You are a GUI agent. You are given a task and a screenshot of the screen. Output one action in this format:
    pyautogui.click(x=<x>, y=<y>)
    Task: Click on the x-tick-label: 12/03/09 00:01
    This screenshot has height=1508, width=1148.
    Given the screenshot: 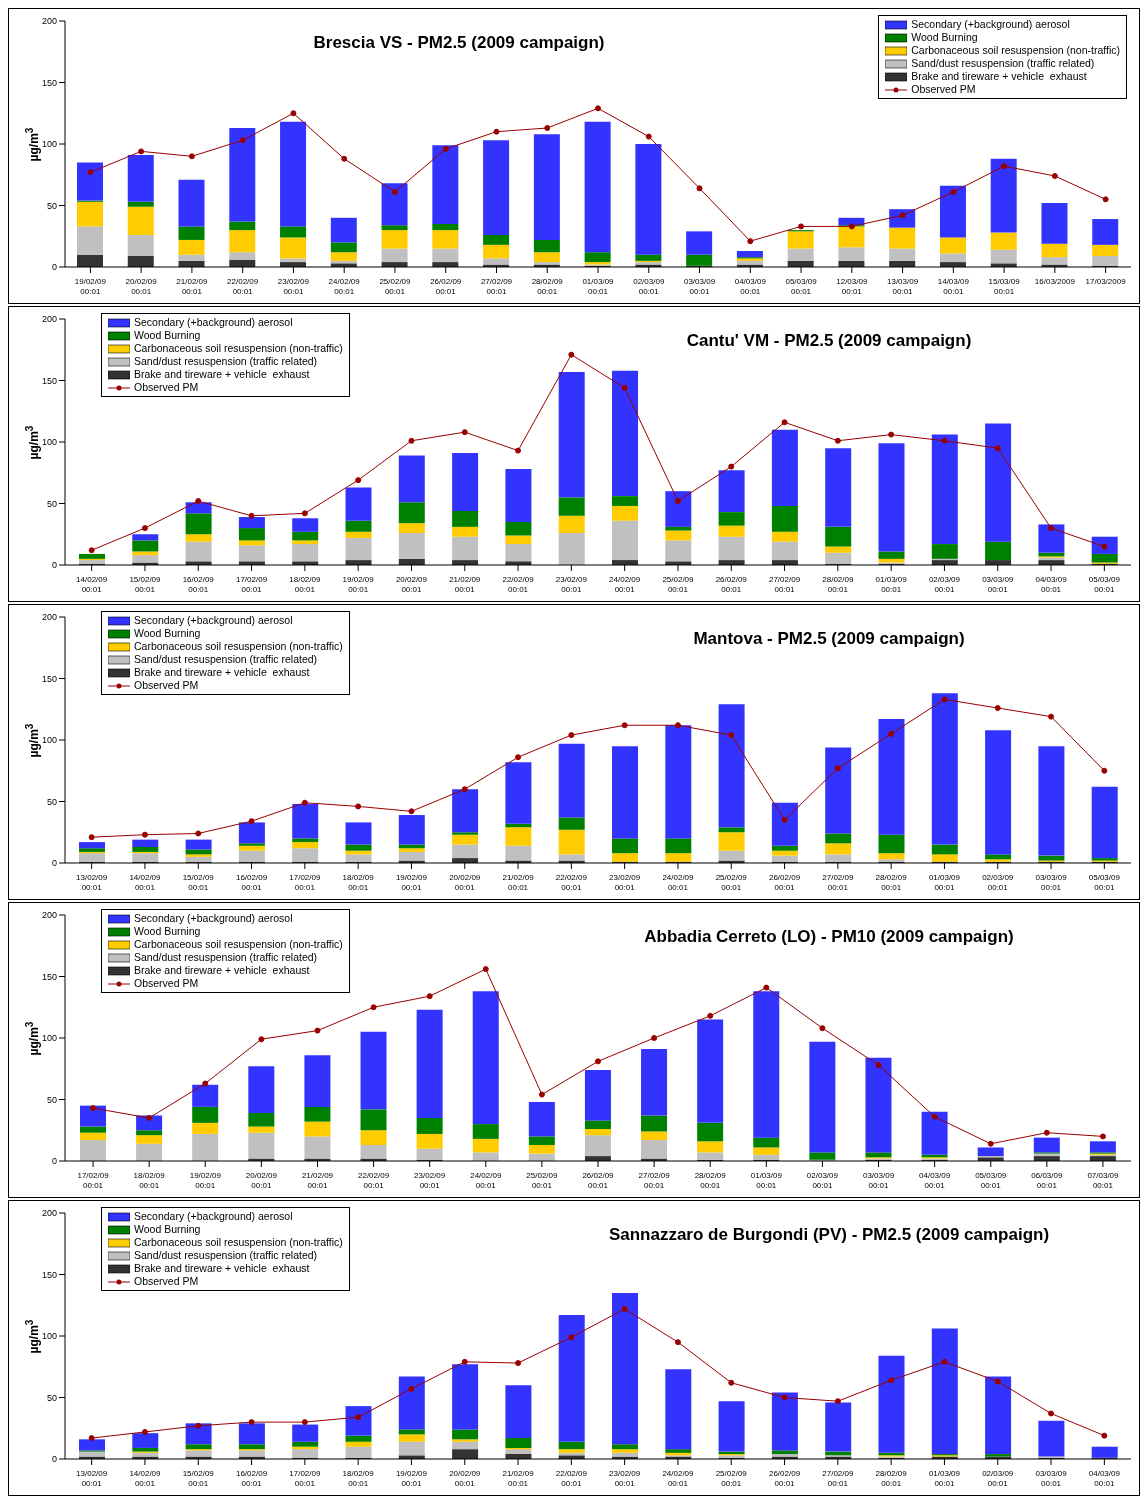 What is the action you would take?
    pyautogui.click(x=852, y=286)
    